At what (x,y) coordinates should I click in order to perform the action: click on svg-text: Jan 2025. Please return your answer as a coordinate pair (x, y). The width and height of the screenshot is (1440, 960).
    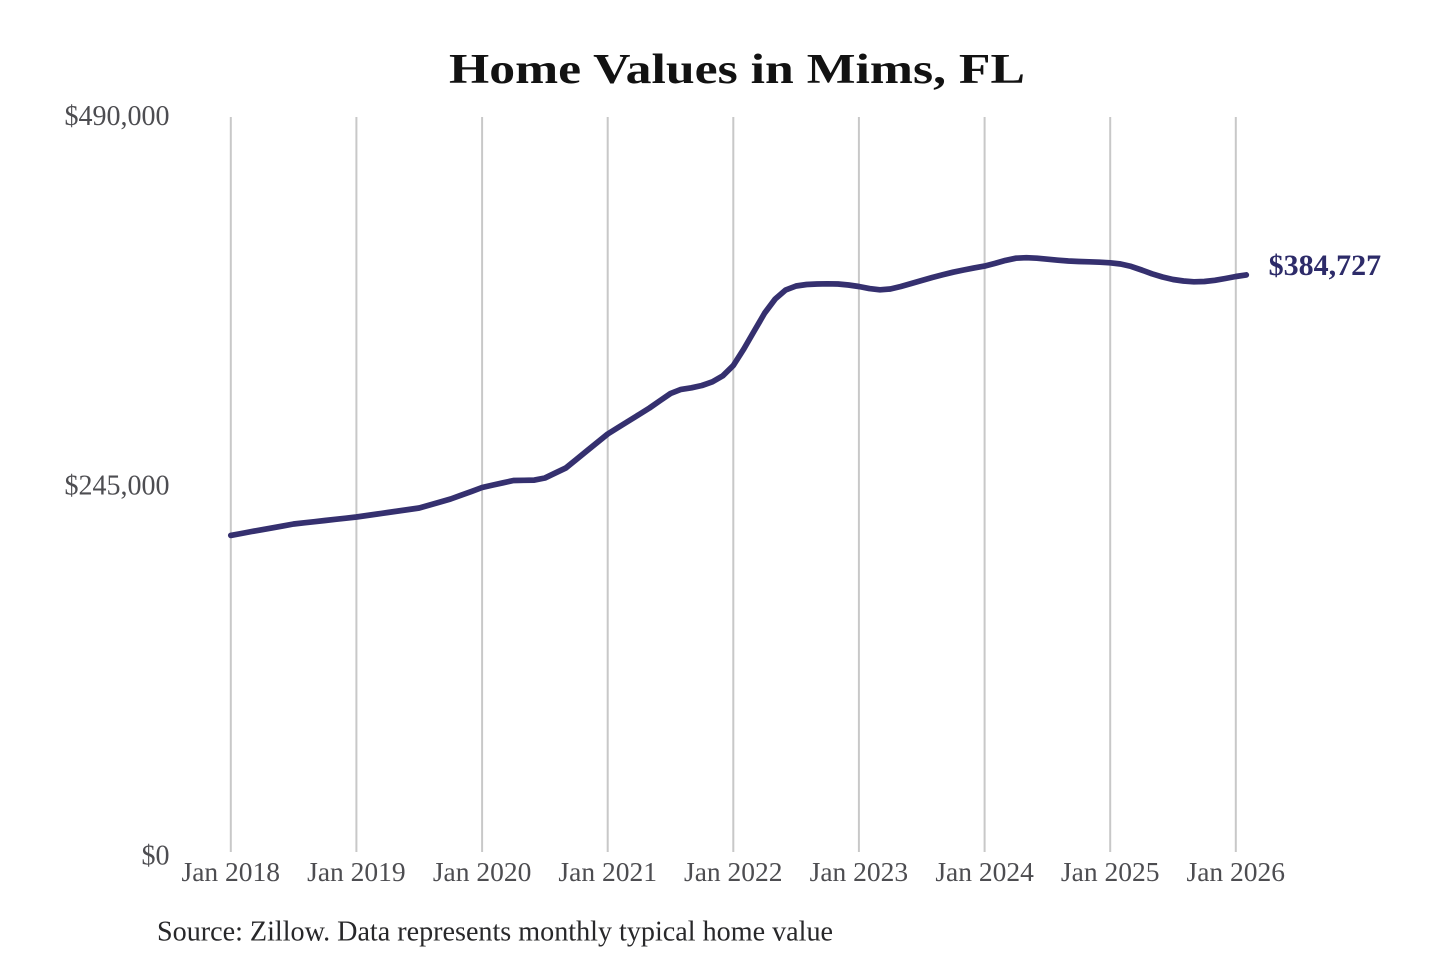
    Looking at the image, I should click on (1110, 871).